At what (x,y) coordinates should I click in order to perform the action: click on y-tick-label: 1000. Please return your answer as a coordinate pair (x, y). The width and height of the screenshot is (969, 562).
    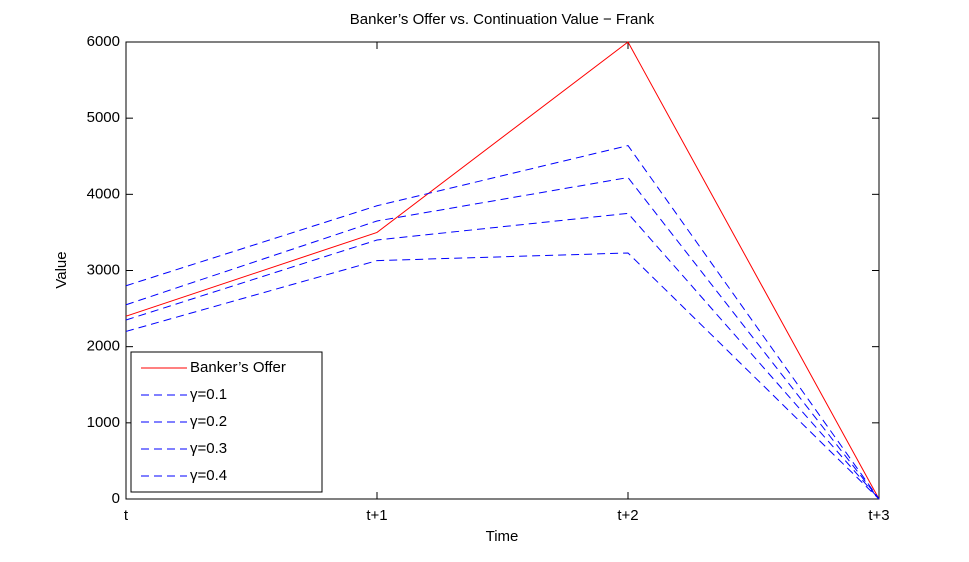
    Looking at the image, I should click on (103, 422).